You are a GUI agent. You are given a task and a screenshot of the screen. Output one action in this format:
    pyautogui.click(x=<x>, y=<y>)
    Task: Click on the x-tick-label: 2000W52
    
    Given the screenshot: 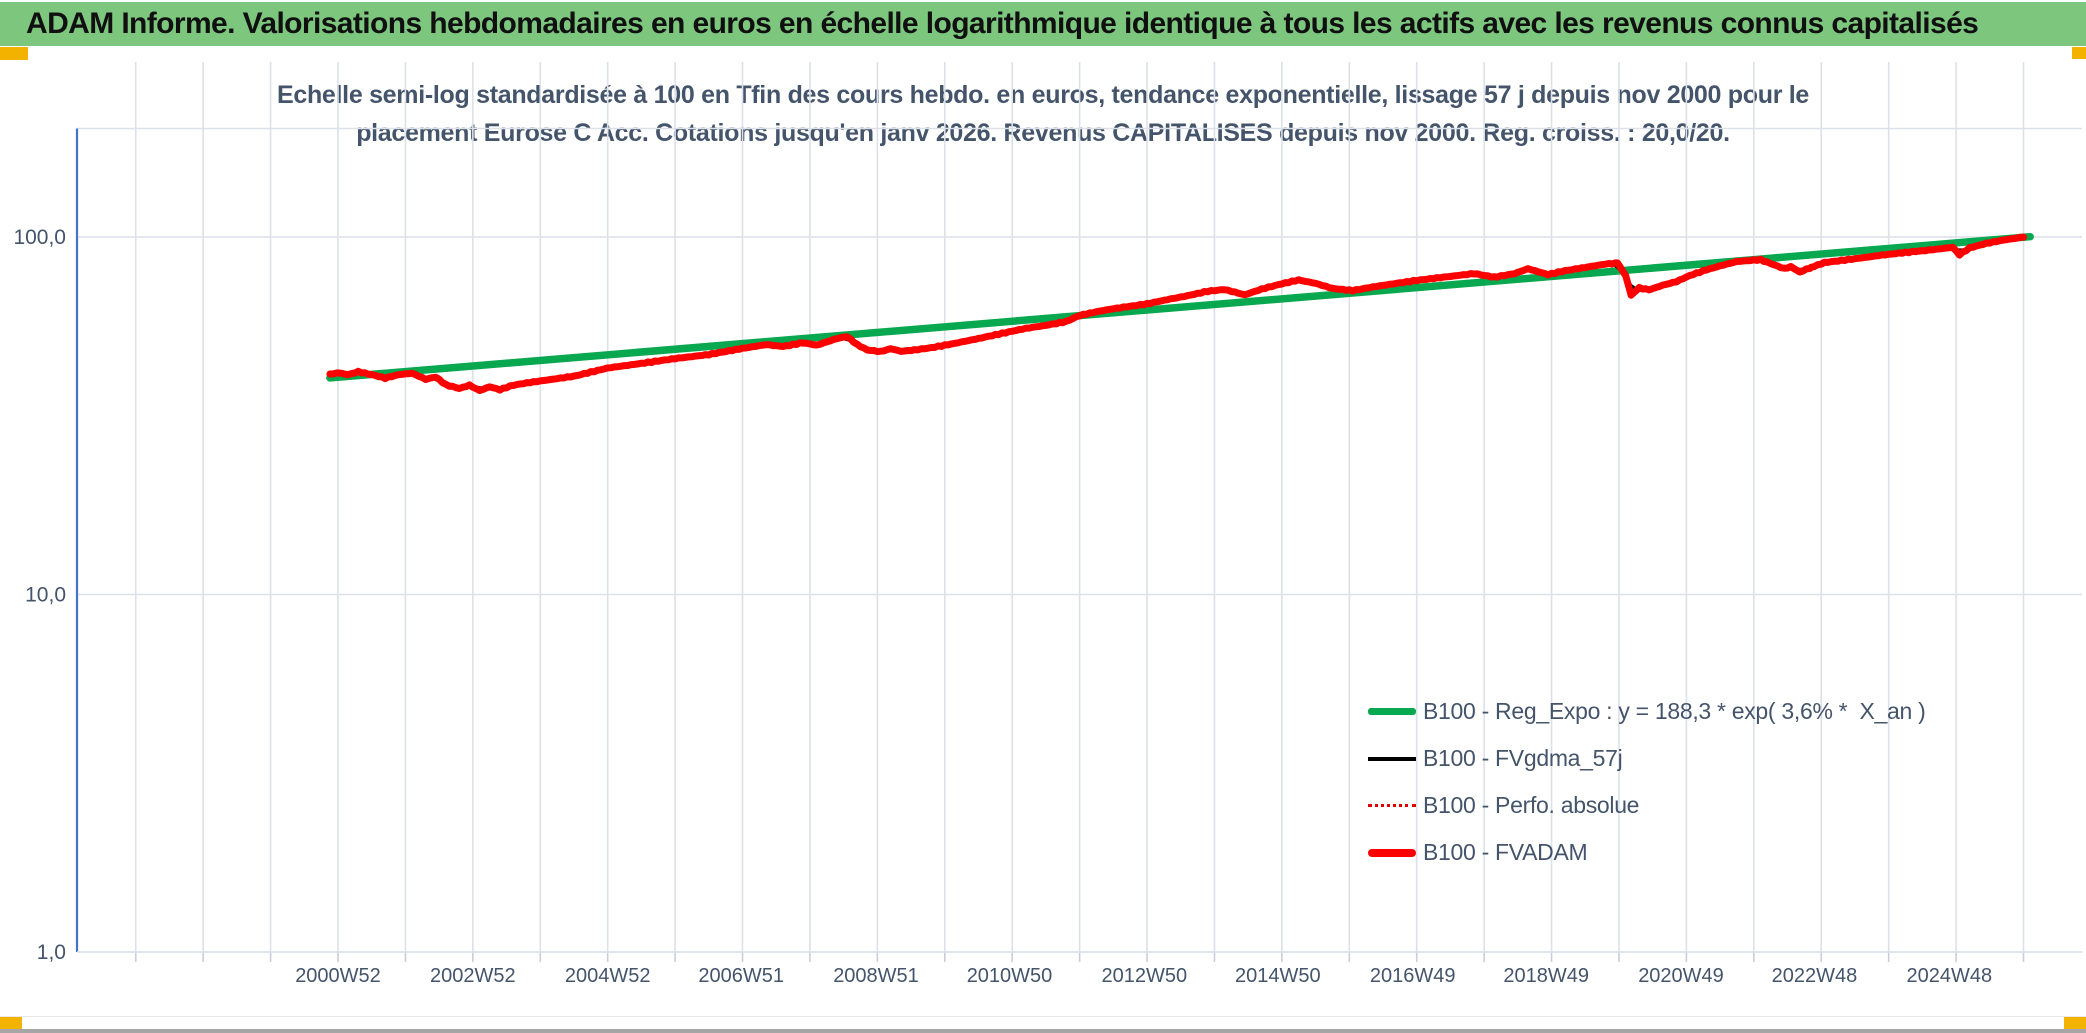 What is the action you would take?
    pyautogui.click(x=338, y=976)
    